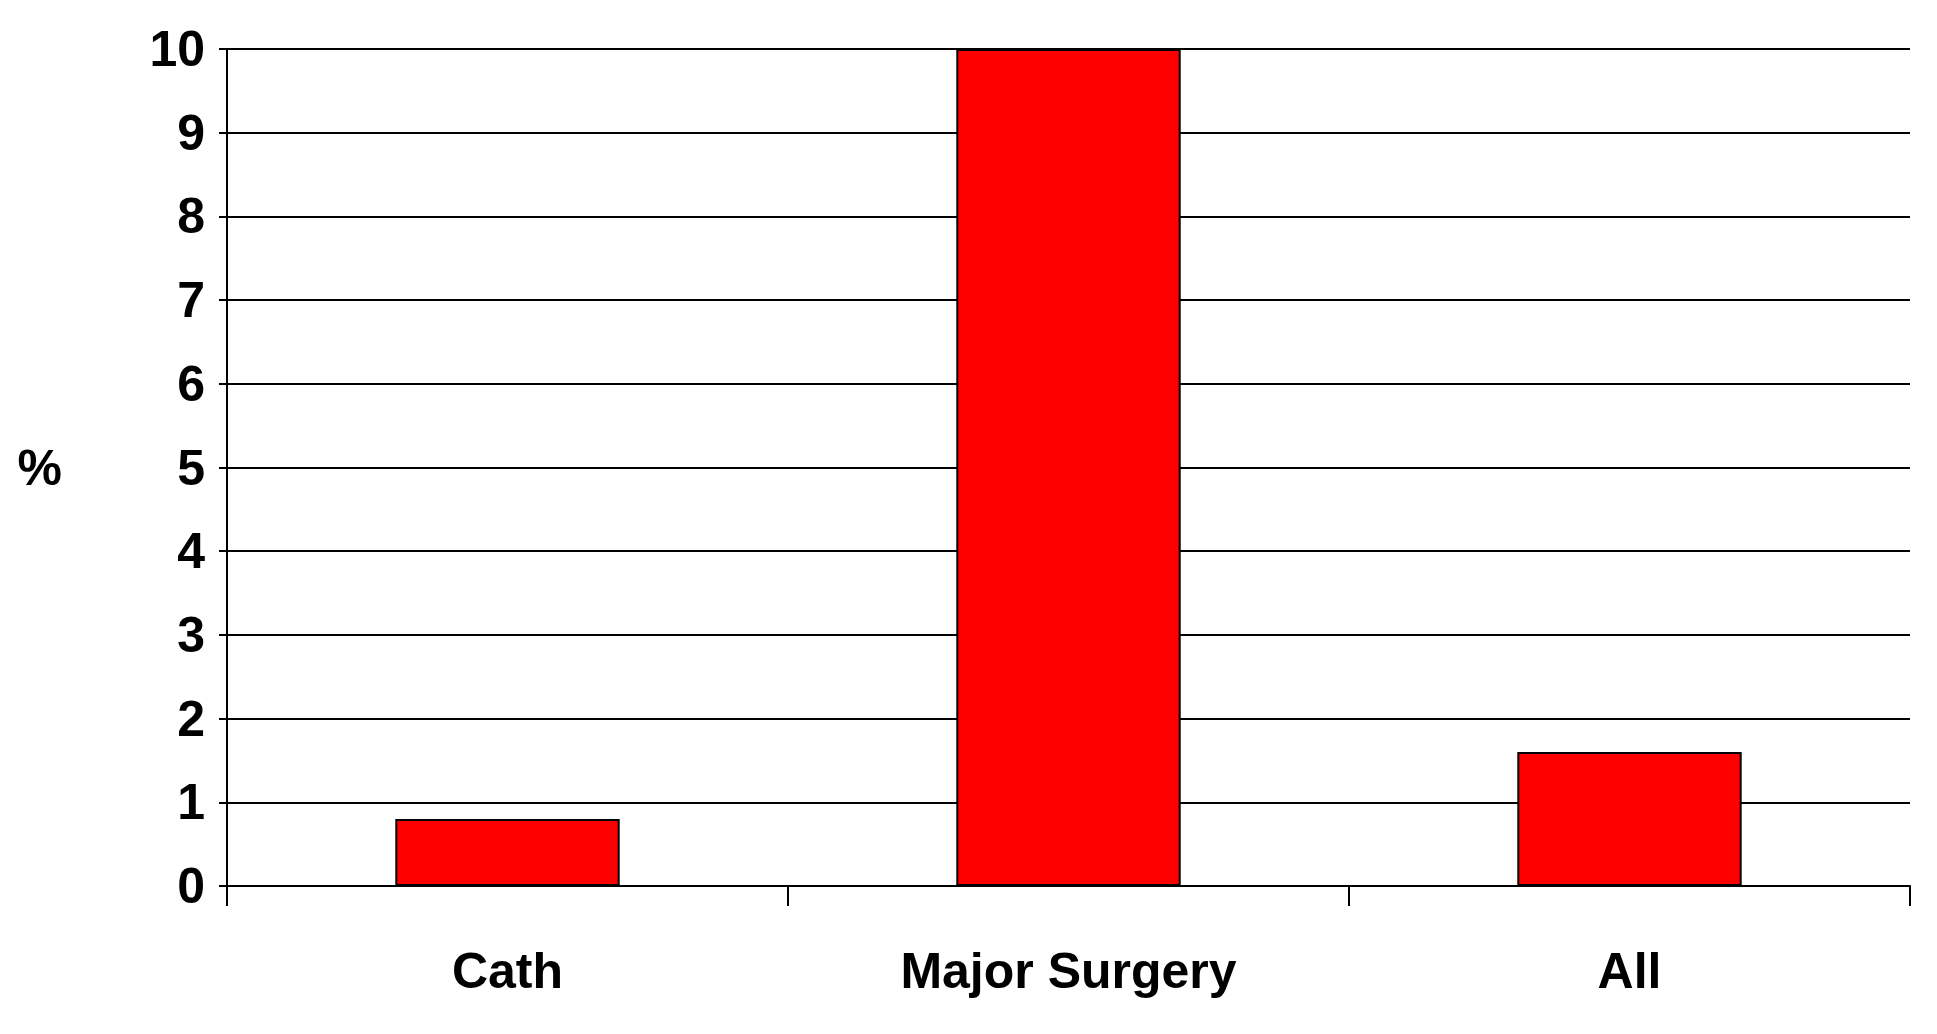  I want to click on y-tick-label: 6, so click(191, 383).